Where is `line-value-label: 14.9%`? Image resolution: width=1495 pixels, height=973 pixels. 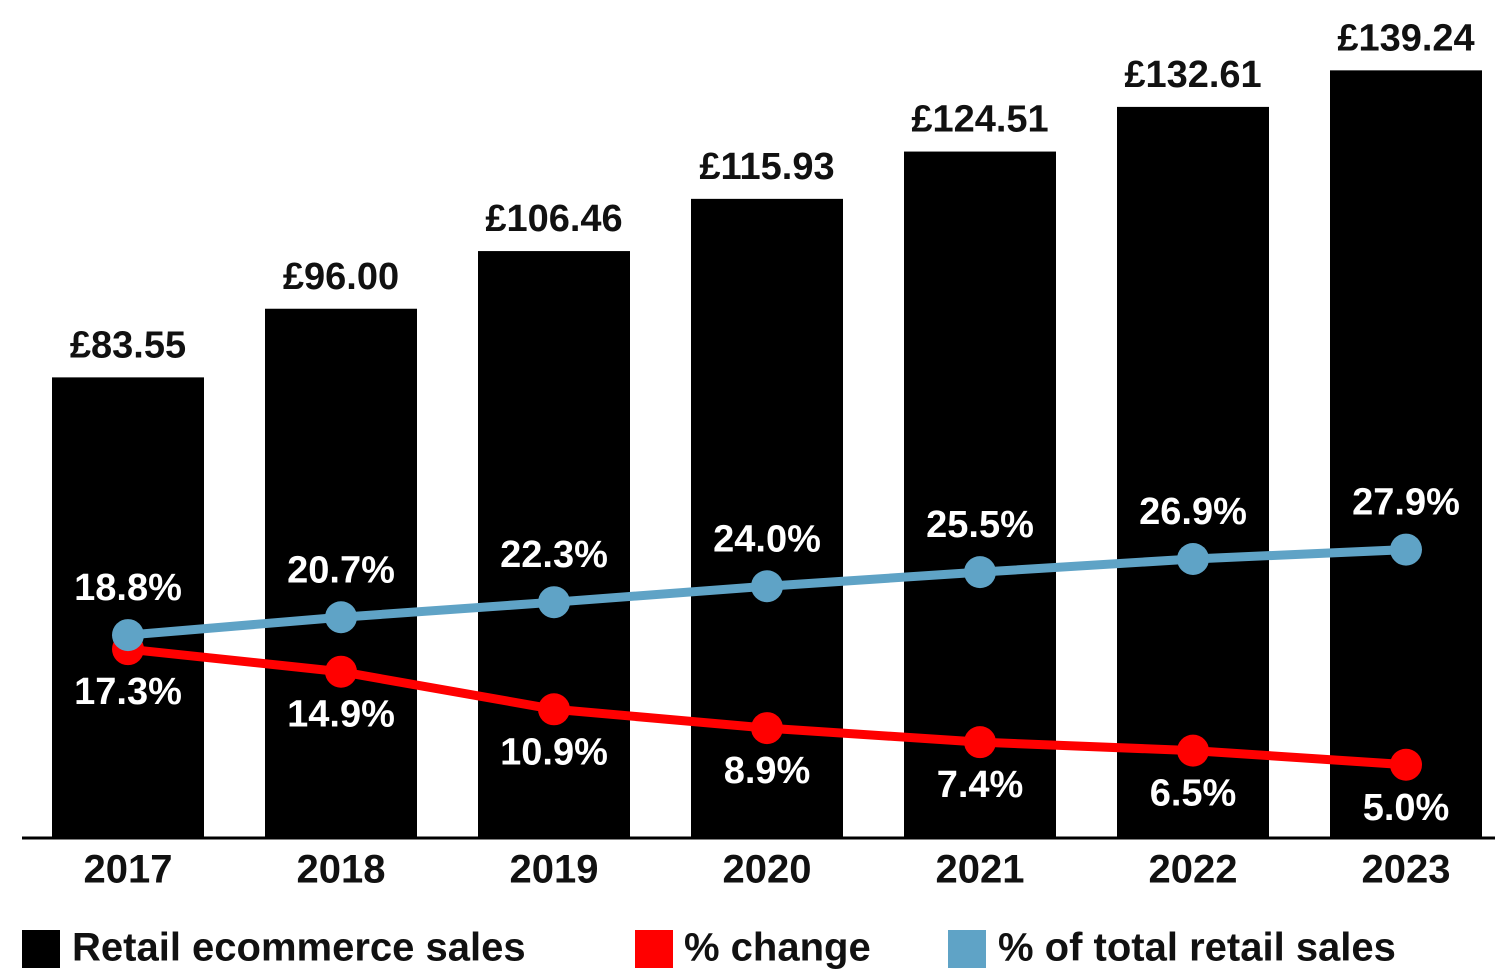
line-value-label: 14.9% is located at coordinates (341, 715).